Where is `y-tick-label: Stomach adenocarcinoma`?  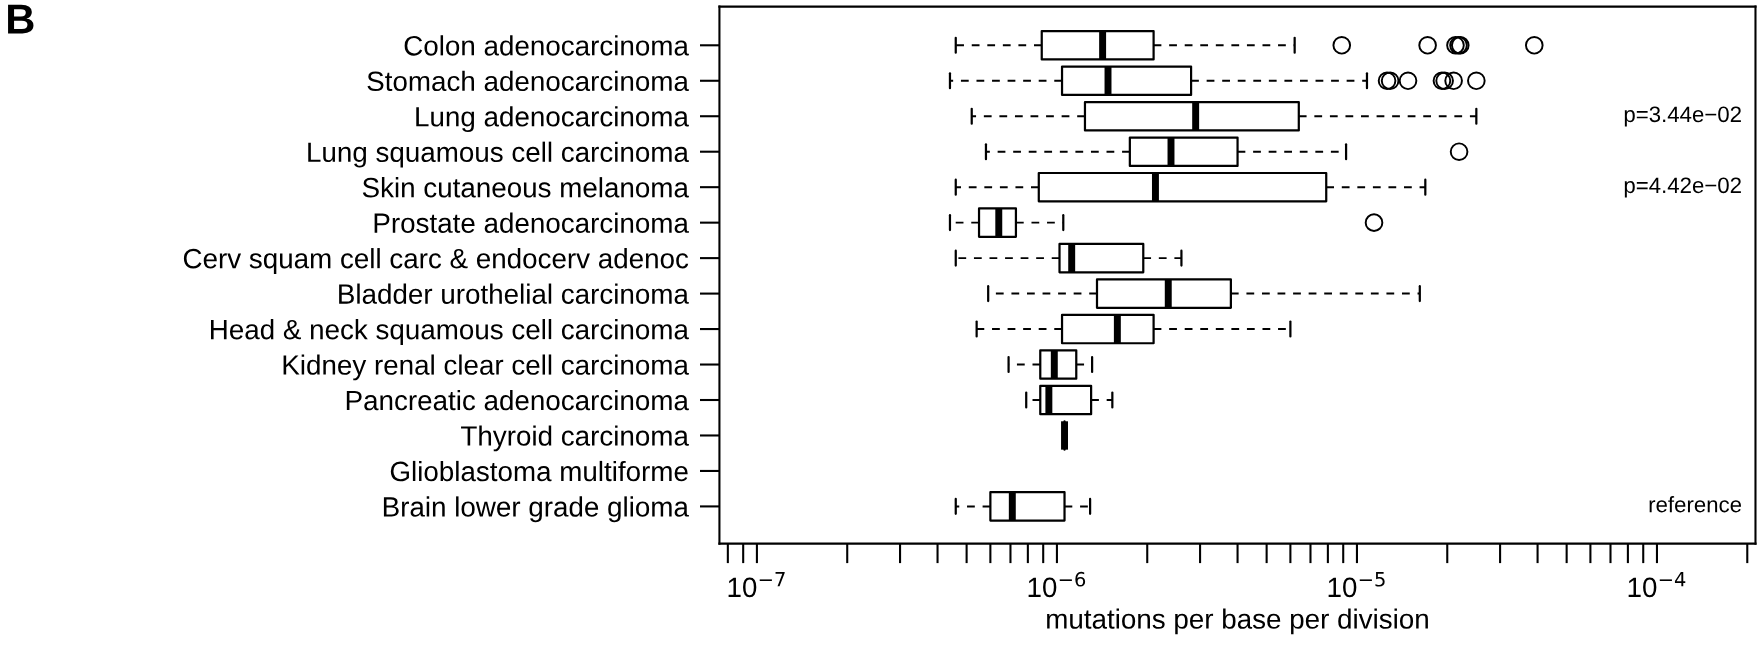
y-tick-label: Stomach adenocarcinoma is located at coordinates (528, 81).